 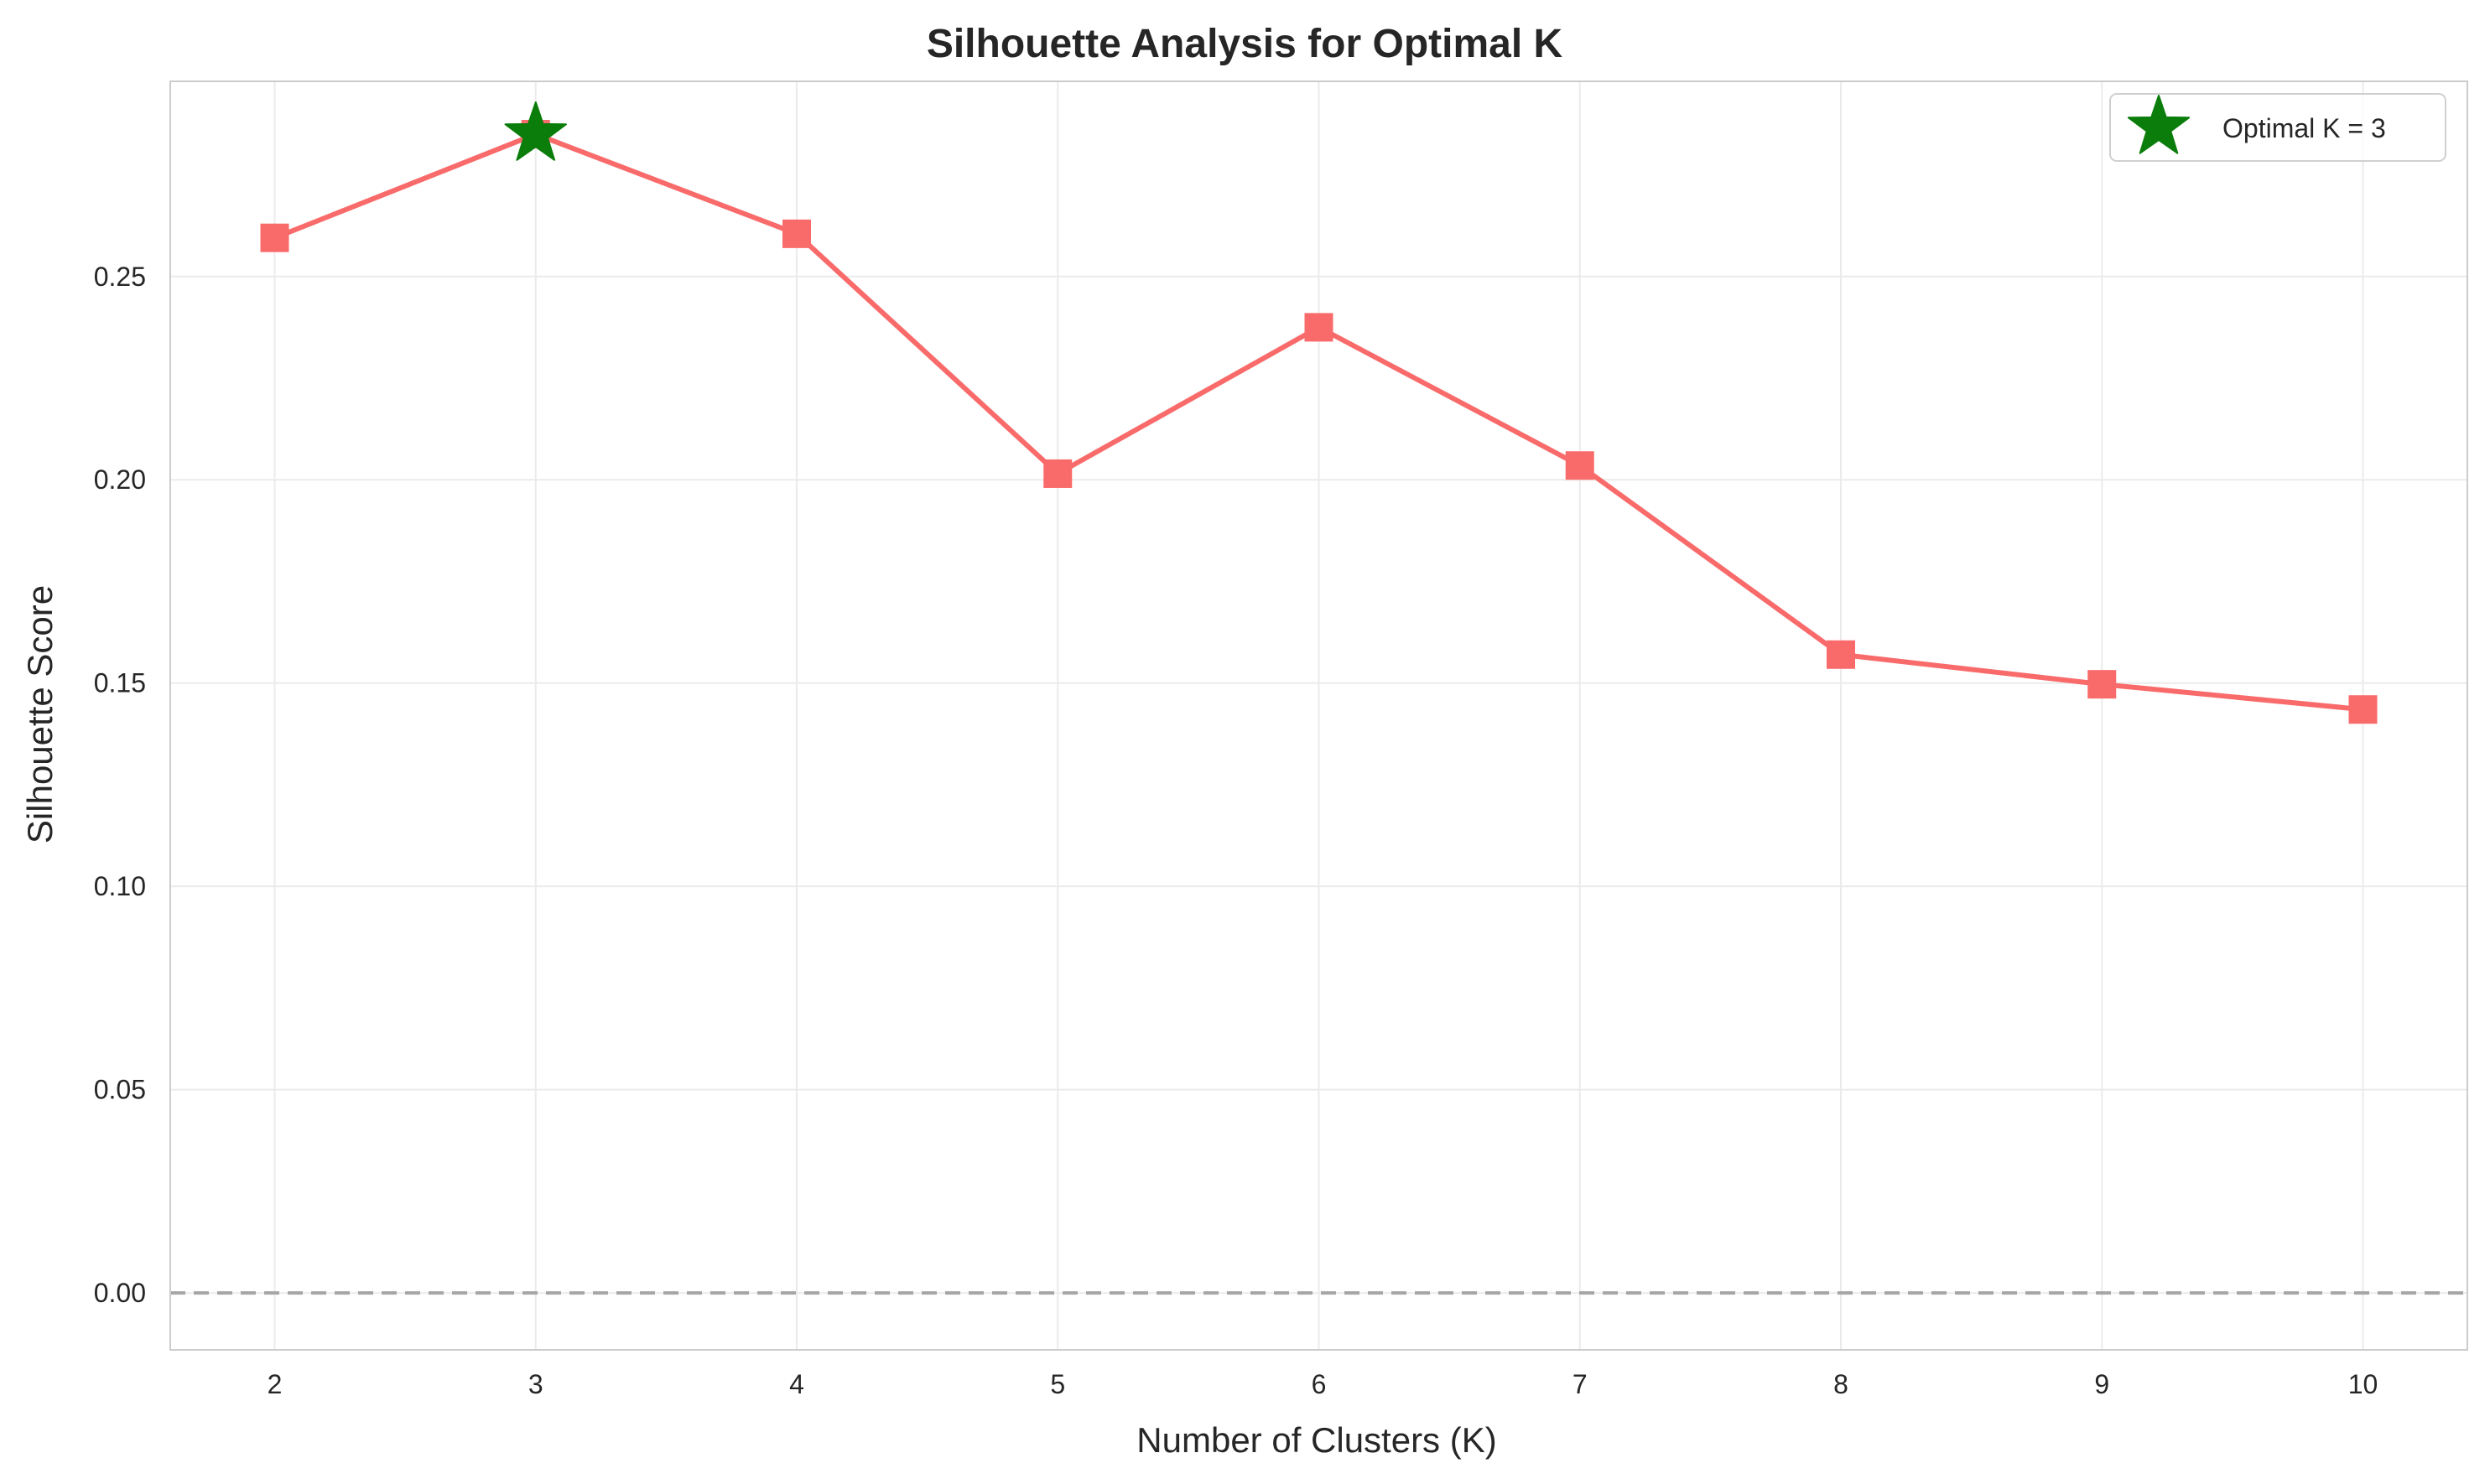 What do you see at coordinates (1316, 1440) in the screenshot?
I see `x-axis-label: Number of Clusters (K)` at bounding box center [1316, 1440].